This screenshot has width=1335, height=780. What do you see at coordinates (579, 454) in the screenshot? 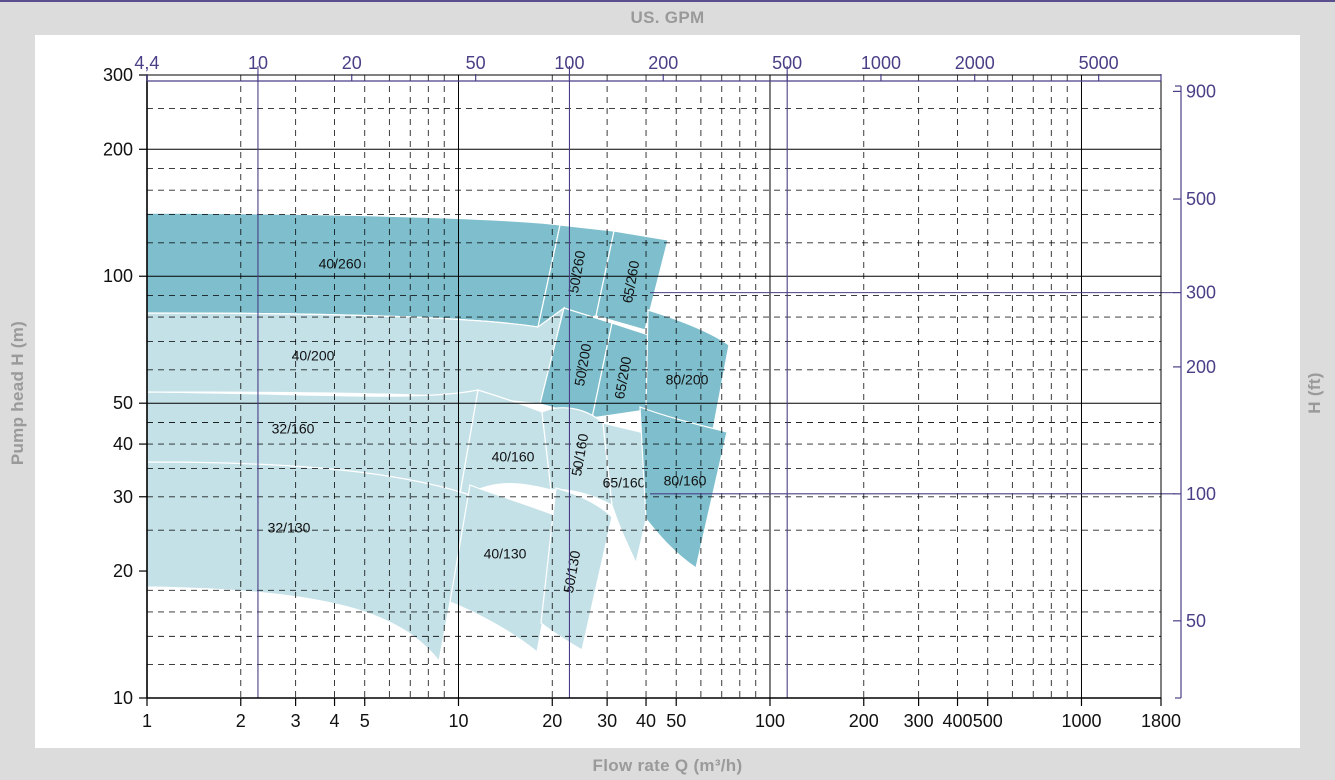
I see `region-label-50-160: 50/160` at bounding box center [579, 454].